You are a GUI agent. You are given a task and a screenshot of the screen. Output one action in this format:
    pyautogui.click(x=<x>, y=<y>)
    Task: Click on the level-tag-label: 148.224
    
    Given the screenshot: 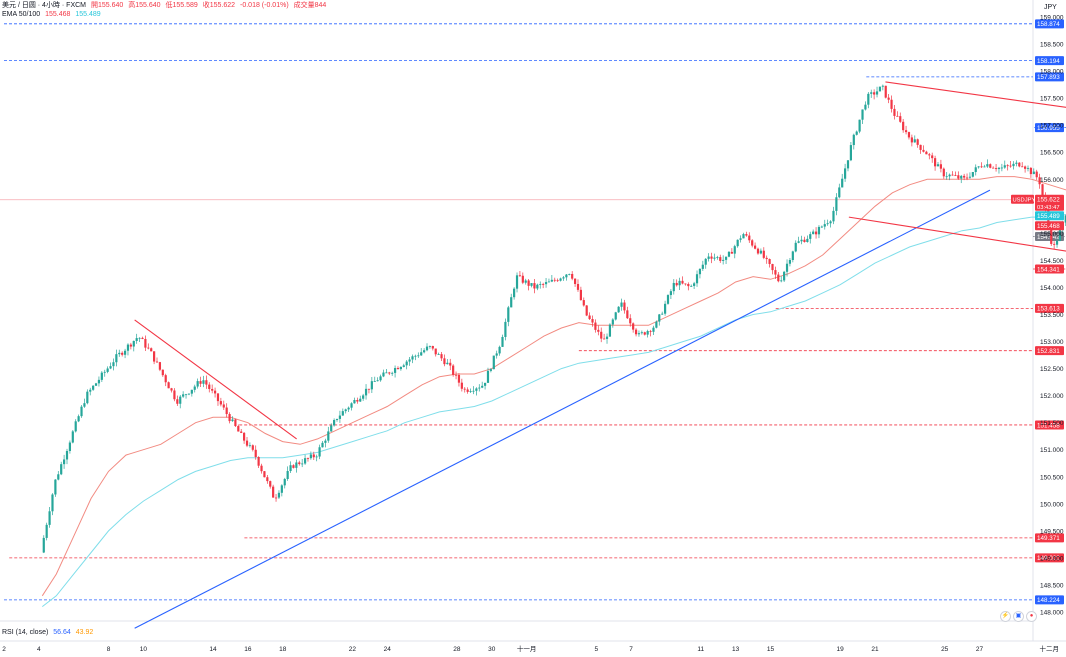 What is the action you would take?
    pyautogui.click(x=1048, y=600)
    